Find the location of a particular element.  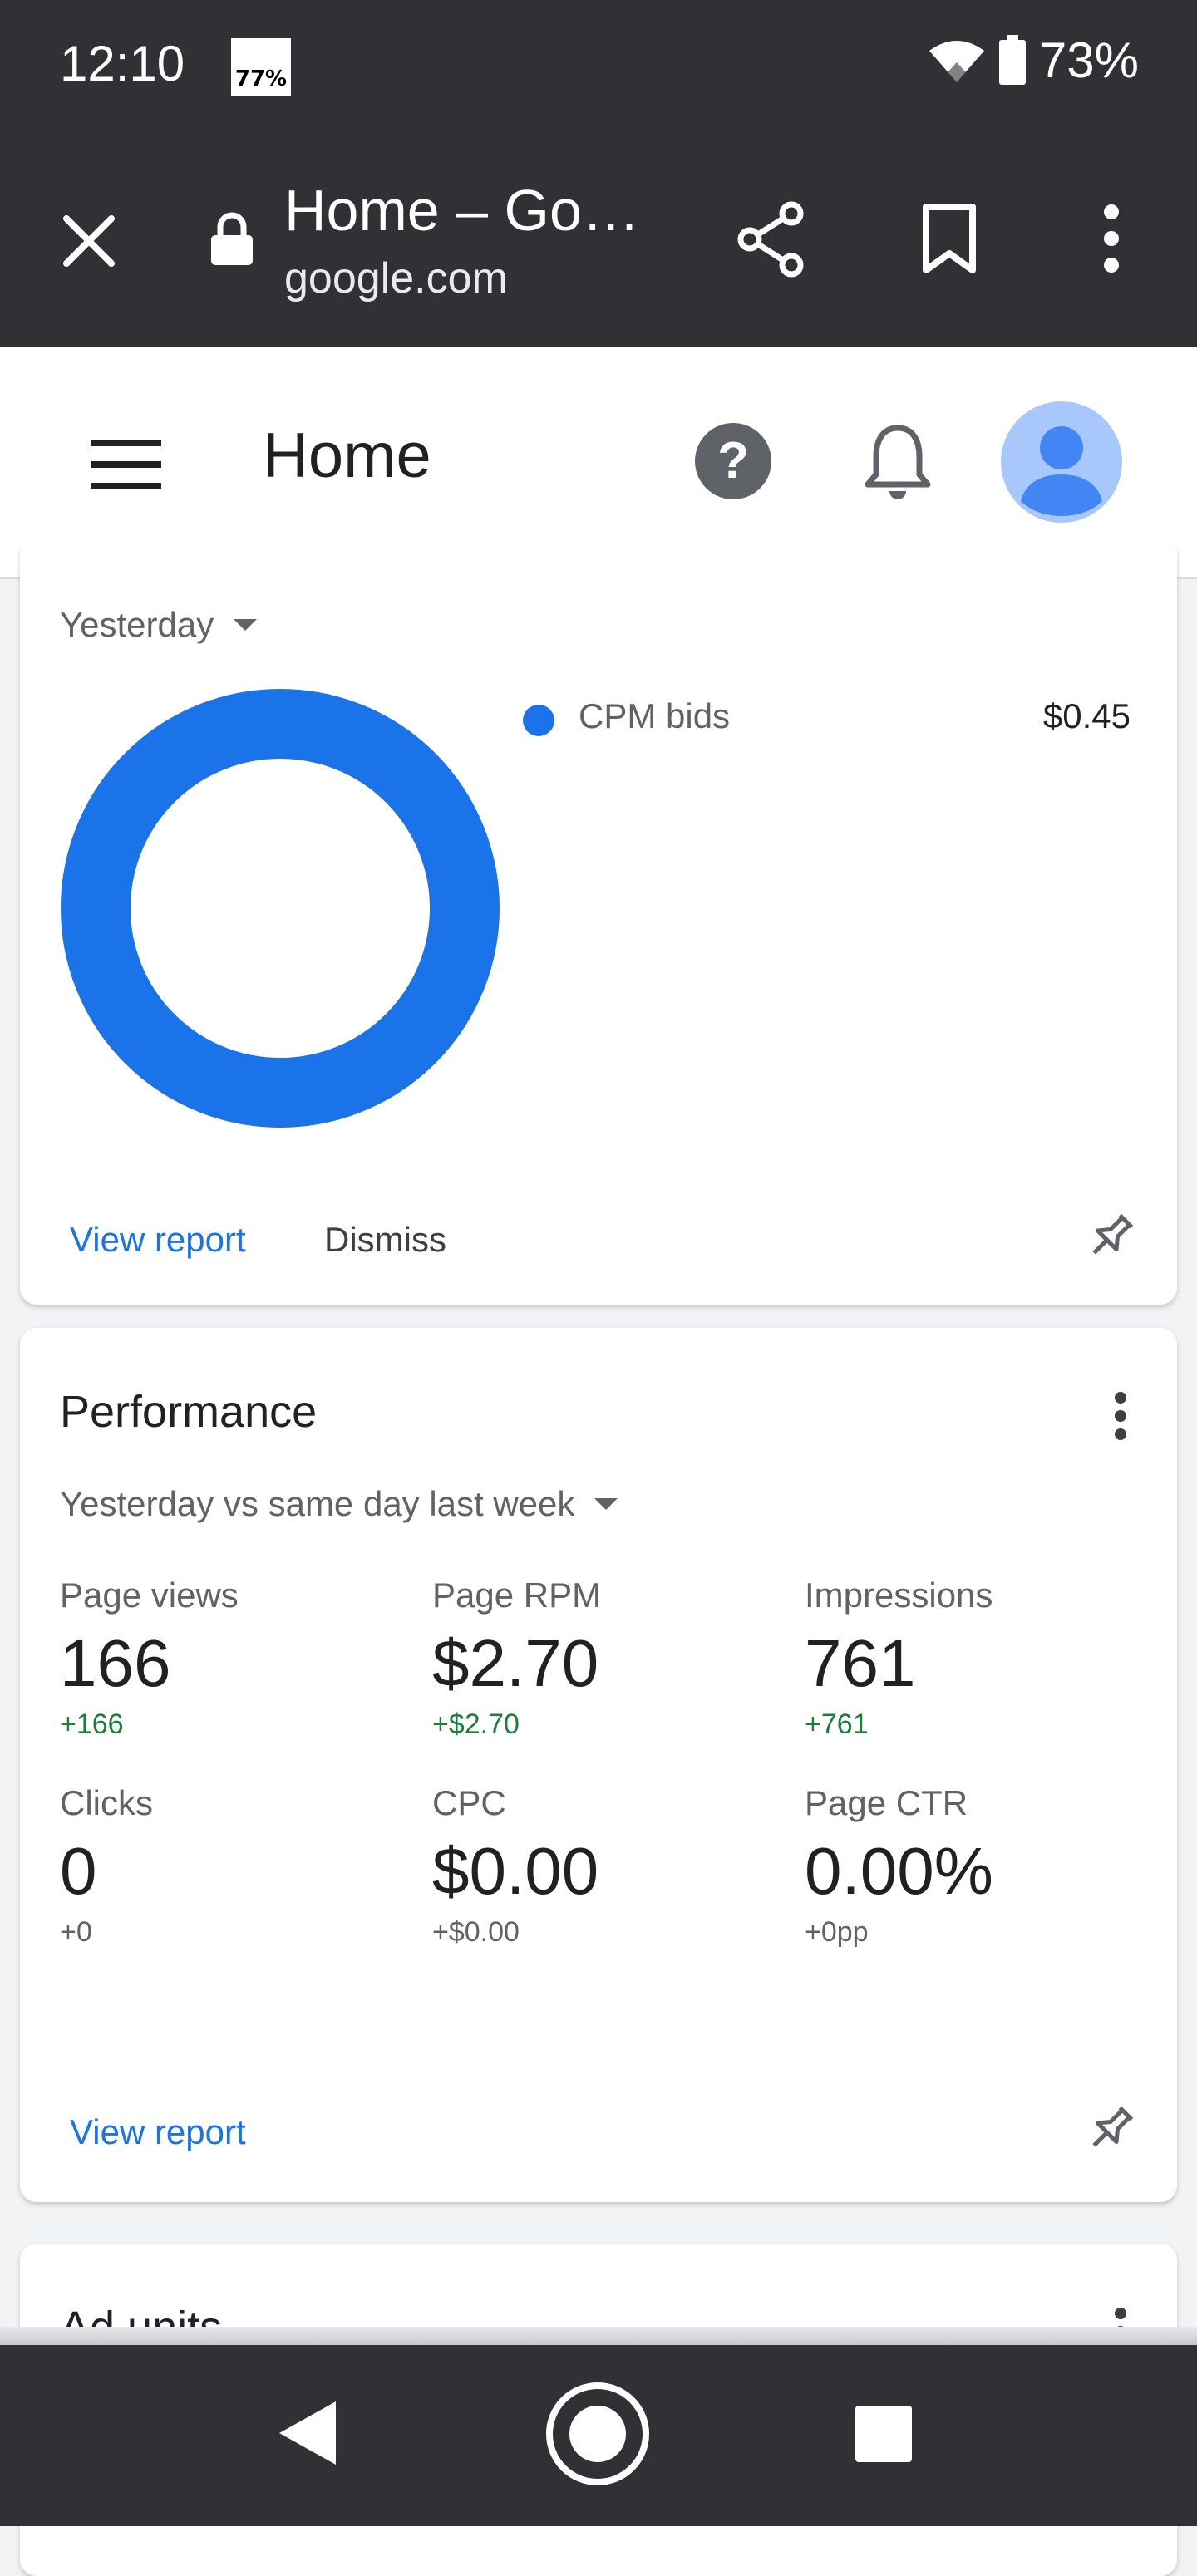

metric-value: 0 is located at coordinates (78, 1871).